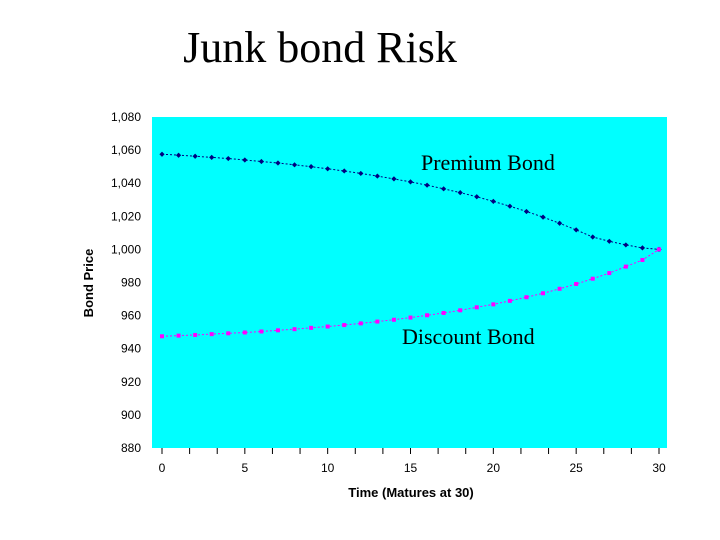 The height and width of the screenshot is (540, 720). Describe the element at coordinates (131, 316) in the screenshot. I see `y-tick-label: 960` at that location.